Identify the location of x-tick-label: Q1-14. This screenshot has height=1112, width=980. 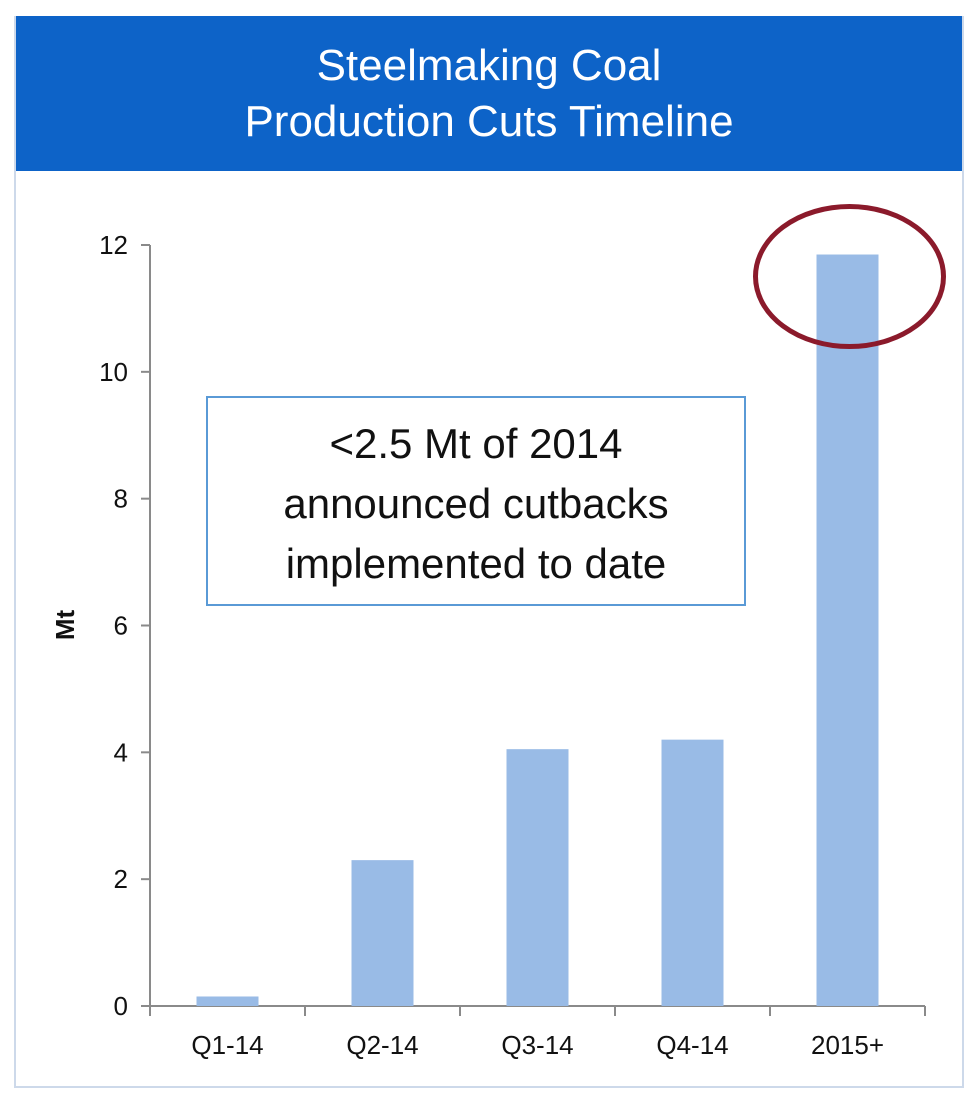
(227, 1045).